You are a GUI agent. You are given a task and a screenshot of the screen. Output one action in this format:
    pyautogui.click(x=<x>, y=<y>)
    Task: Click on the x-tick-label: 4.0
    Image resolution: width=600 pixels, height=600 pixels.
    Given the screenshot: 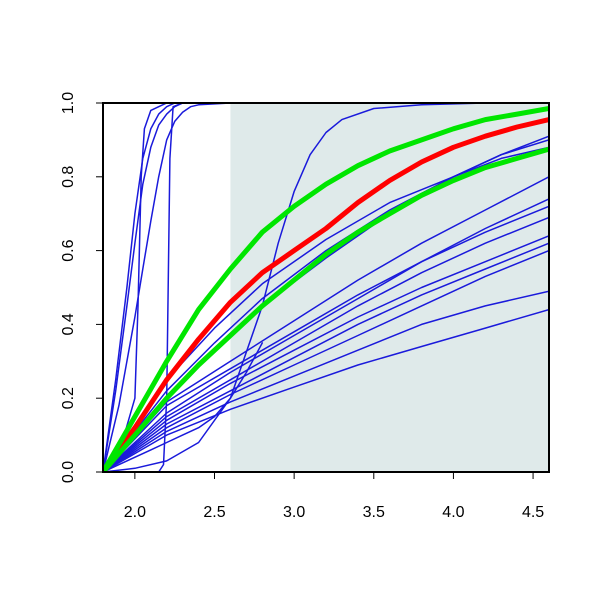 What is the action you would take?
    pyautogui.click(x=453, y=512)
    